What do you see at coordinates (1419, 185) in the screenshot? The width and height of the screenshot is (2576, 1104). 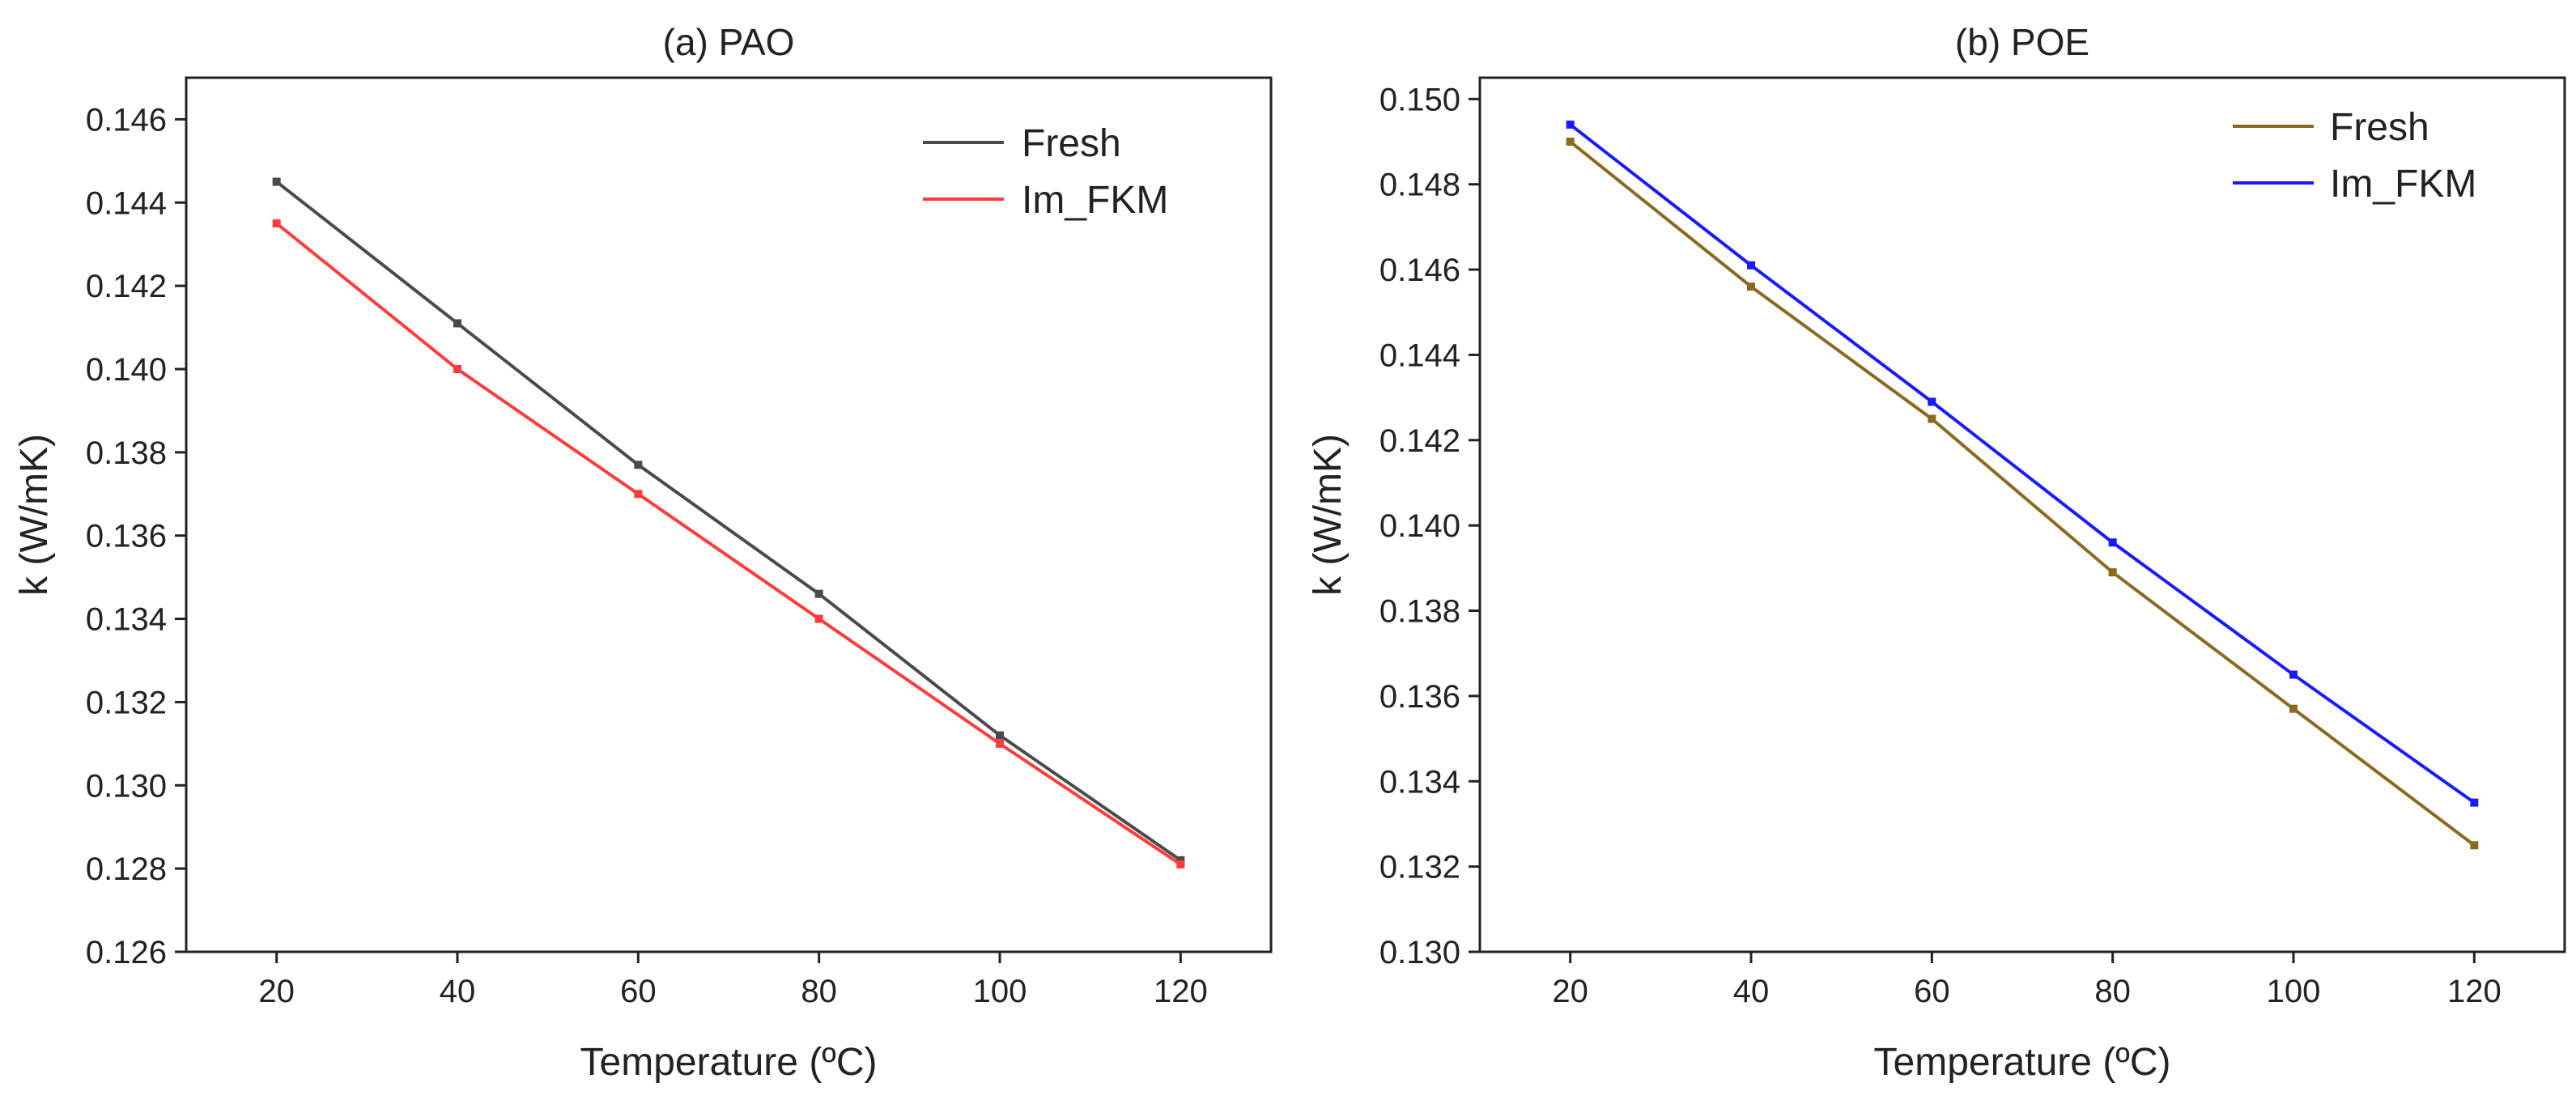 I see `y-tick-label: 0.148` at bounding box center [1419, 185].